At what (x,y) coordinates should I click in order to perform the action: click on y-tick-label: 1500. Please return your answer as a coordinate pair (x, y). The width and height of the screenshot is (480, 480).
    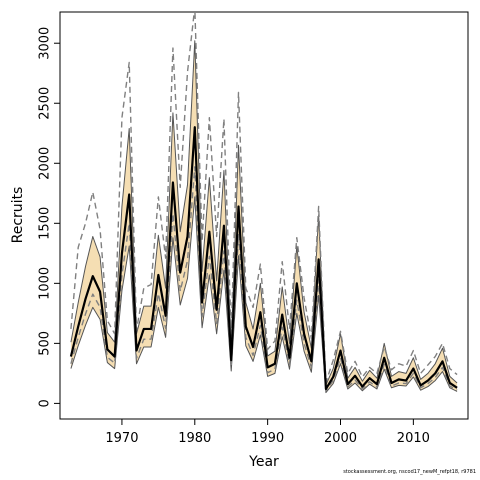
    Looking at the image, I should click on (45, 223).